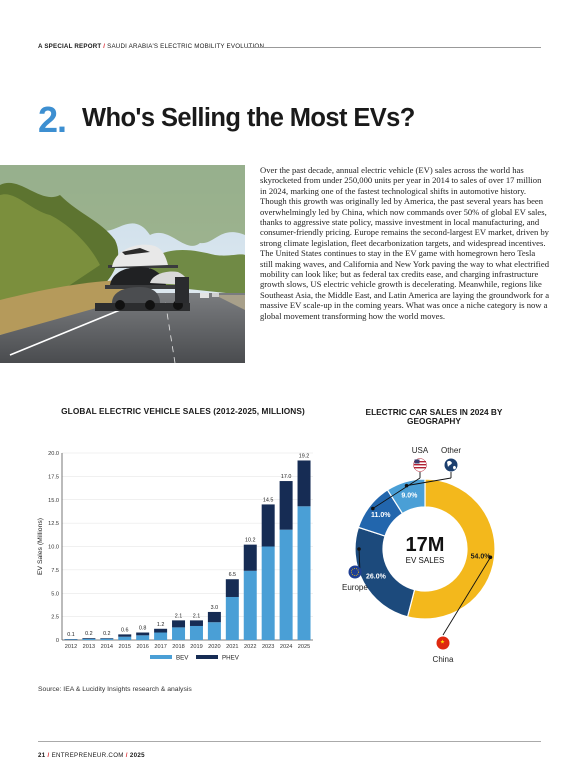 The height and width of the screenshot is (775, 575). I want to click on section-label: A SPECIAL REPORT, so click(70, 46).